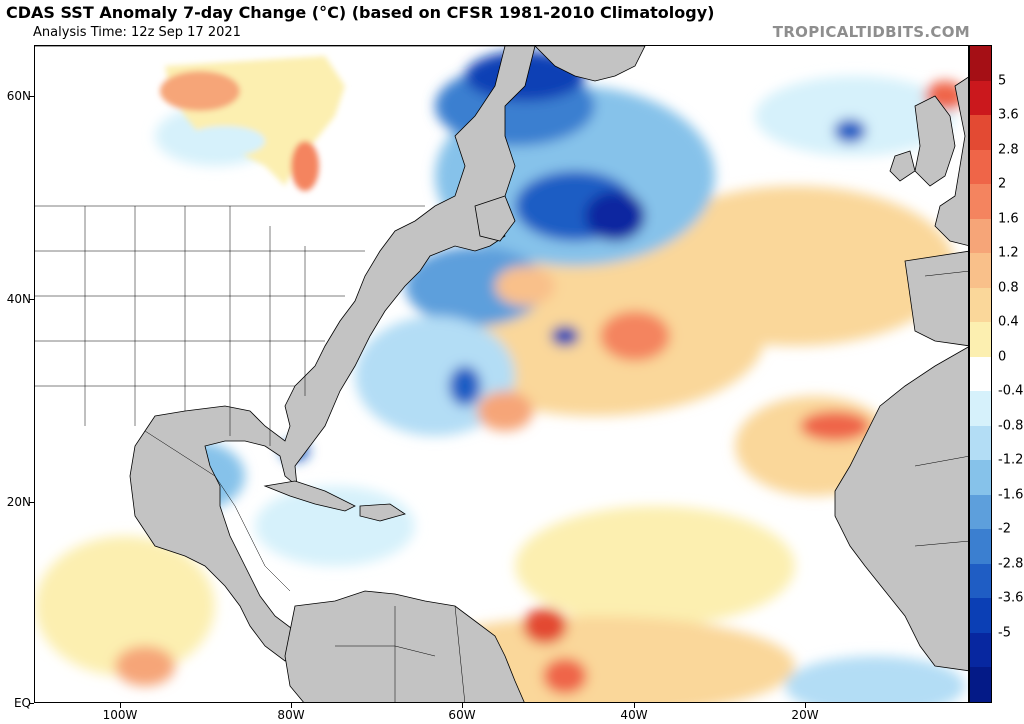  Describe the element at coordinates (18, 299) in the screenshot. I see `lat-label-40n: 40N` at that location.